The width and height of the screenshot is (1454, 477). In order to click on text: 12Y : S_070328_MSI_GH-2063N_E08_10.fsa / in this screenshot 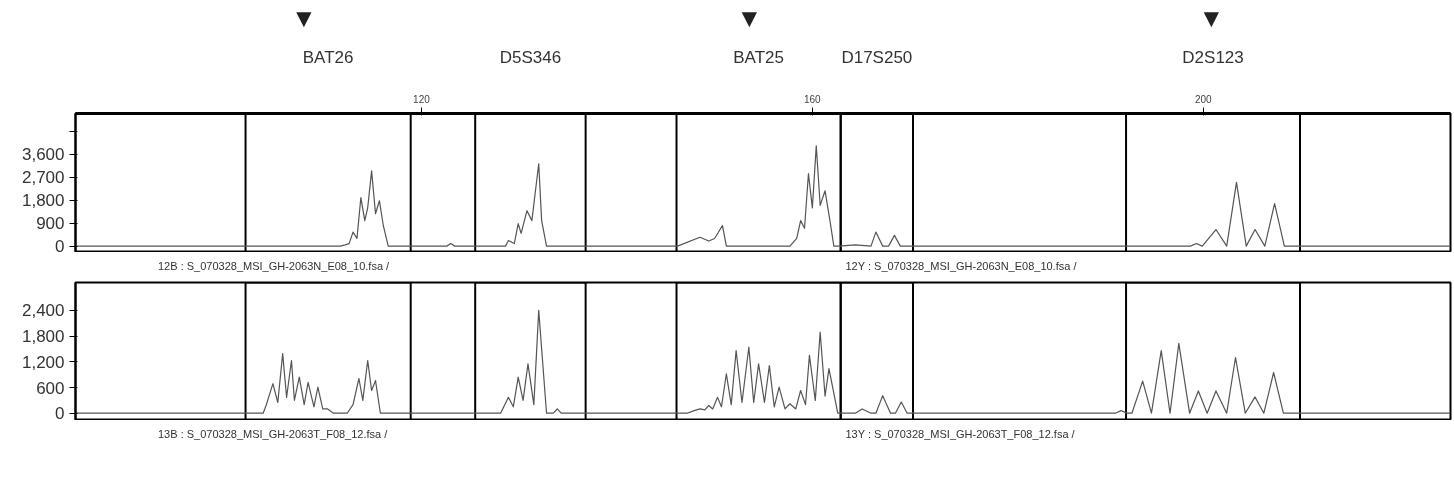, I will do `click(961, 265)`.